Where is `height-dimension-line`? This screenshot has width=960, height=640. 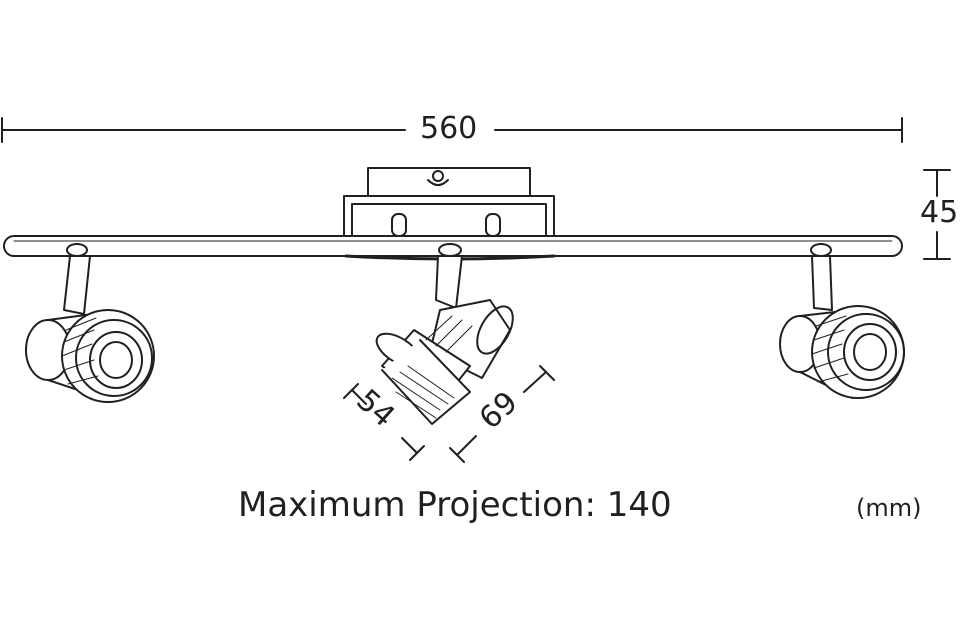 height-dimension-line is located at coordinates (937, 214).